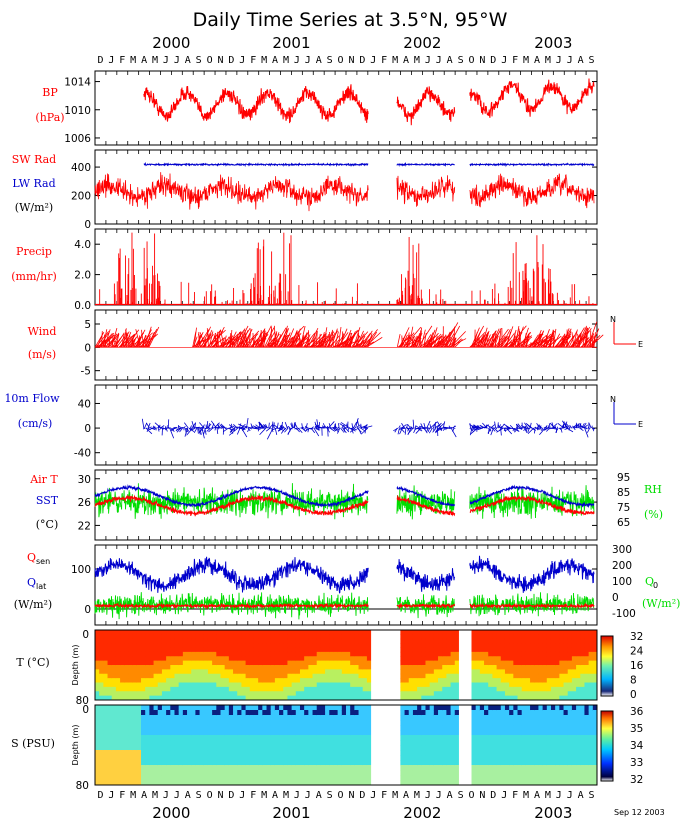 This screenshot has height=823, width=700. I want to click on month-label: J, so click(439, 795).